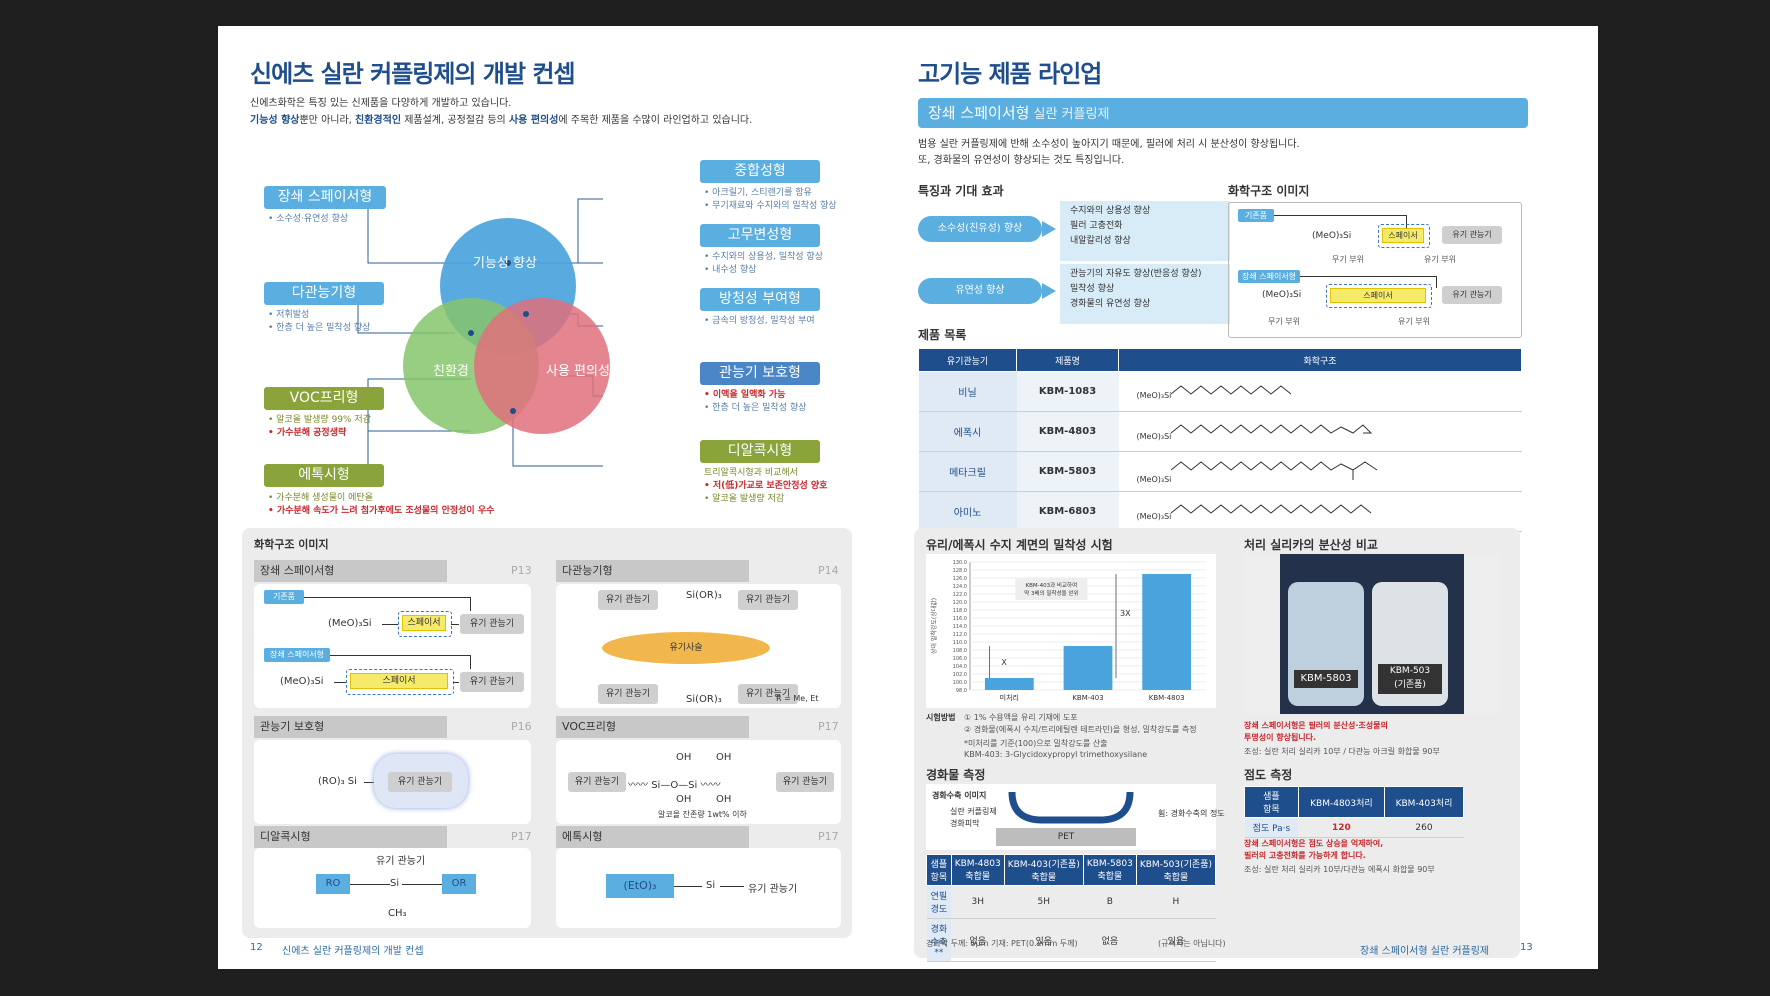 This screenshot has width=1770, height=996. I want to click on struct-spacer-1: 스페이서, so click(1403, 235).